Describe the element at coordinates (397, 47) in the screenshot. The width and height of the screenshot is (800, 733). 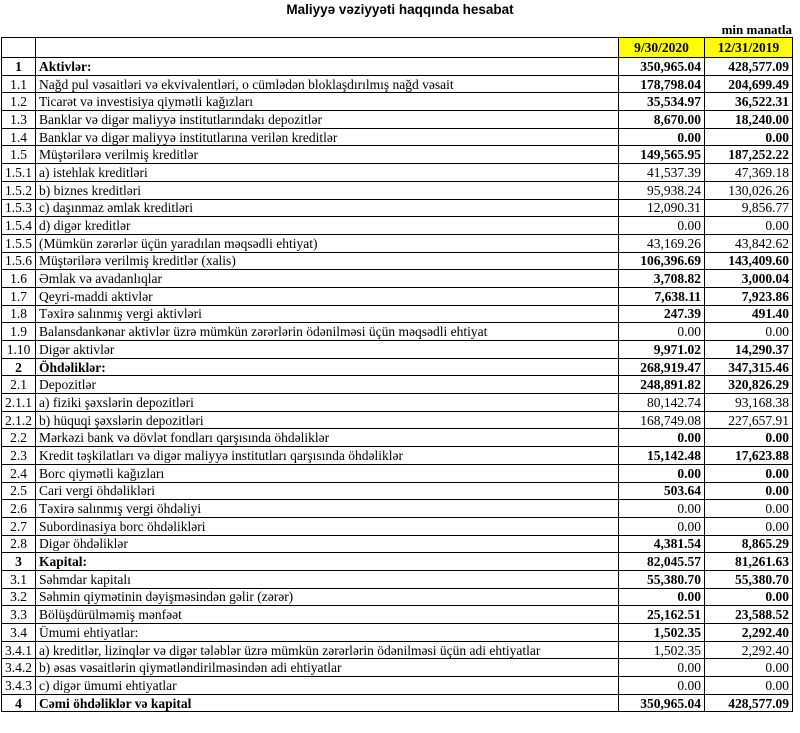
I see `header-row: 9/30/2020 12/31/2019` at that location.